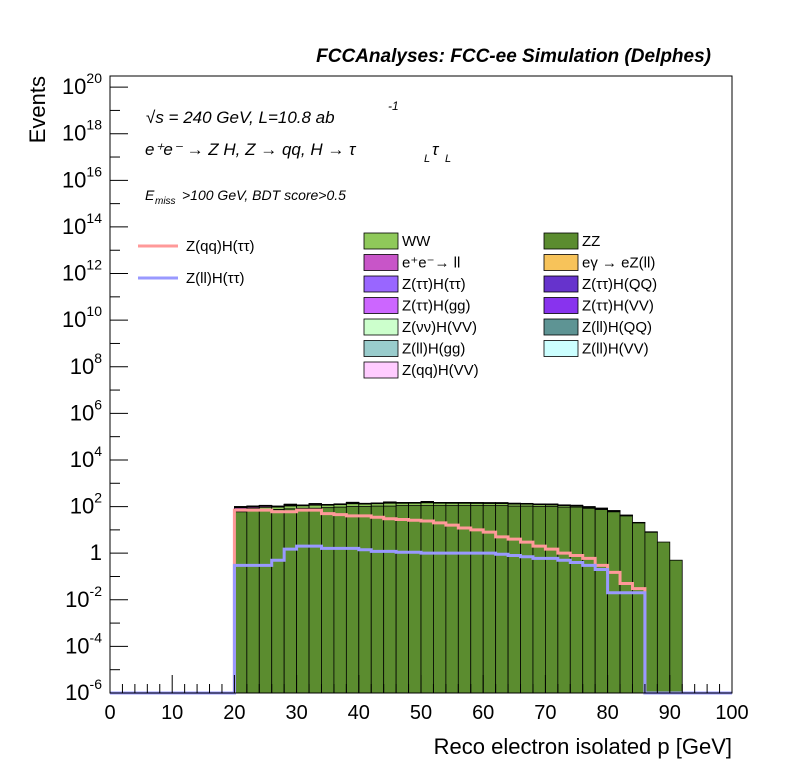  I want to click on legend-label: Z(ττ)H(VV), so click(618, 306).